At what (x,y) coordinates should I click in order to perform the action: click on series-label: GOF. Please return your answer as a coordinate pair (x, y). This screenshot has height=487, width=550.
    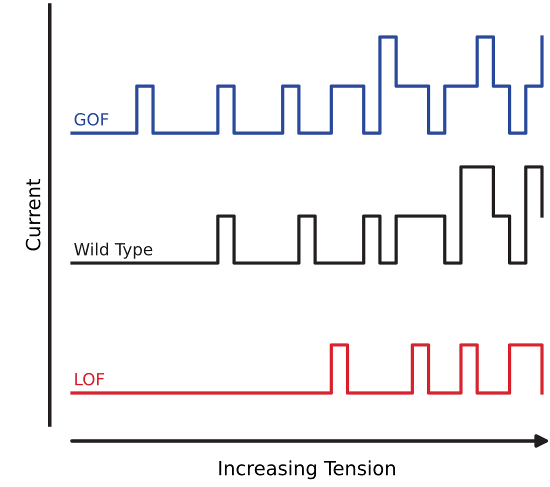
    Looking at the image, I should click on (91, 119).